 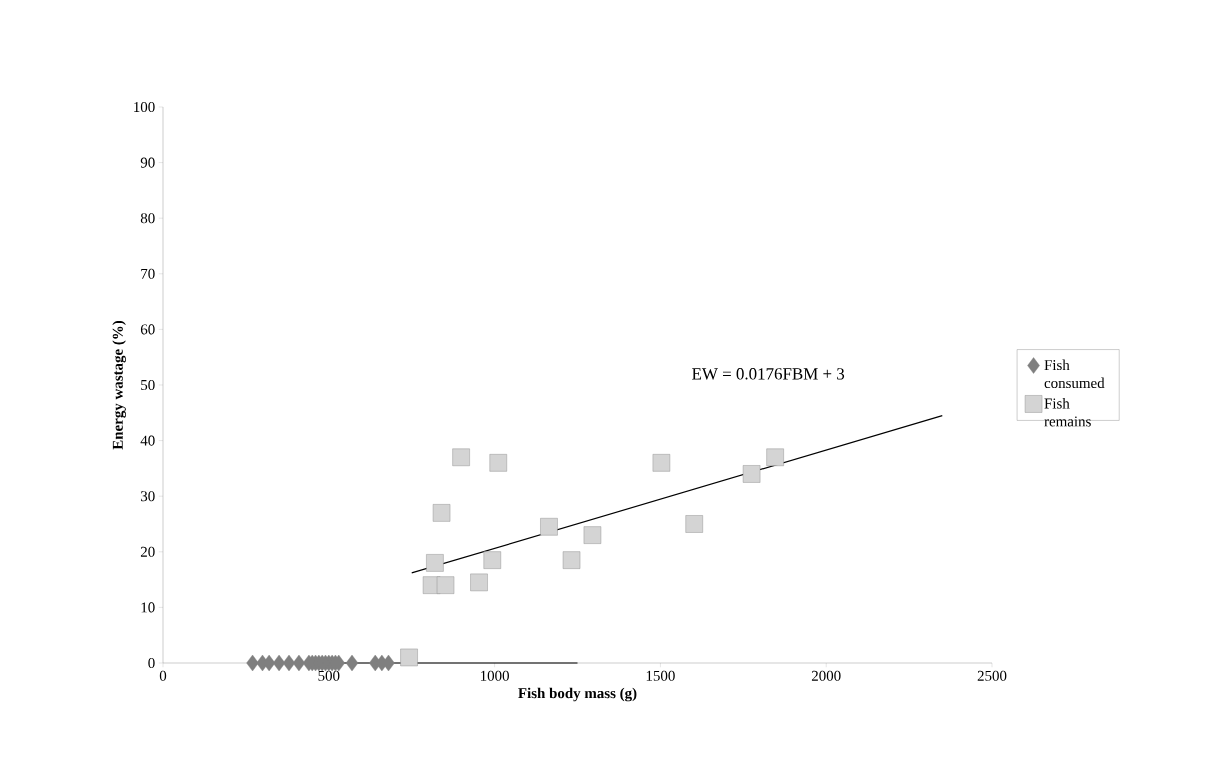 What do you see at coordinates (144, 107) in the screenshot?
I see `y-tick-label: 100` at bounding box center [144, 107].